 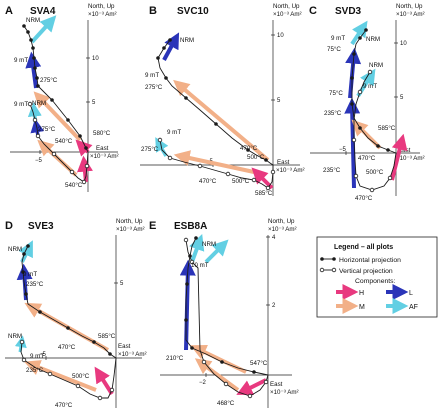 What do you see at coordinates (43, 11) in the screenshot?
I see `panel-name: SVA4` at bounding box center [43, 11].